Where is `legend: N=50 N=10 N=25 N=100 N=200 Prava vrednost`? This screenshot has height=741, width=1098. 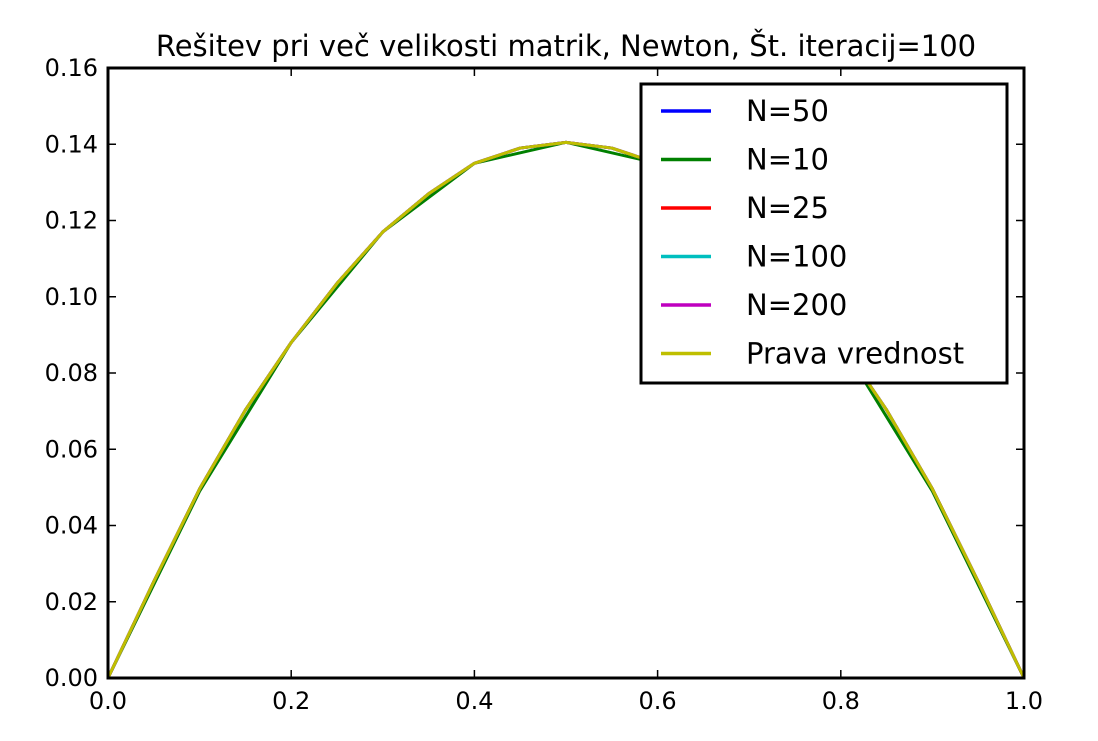
legend: N=50 N=10 N=25 N=100 N=200 Prava vrednost is located at coordinates (824, 233).